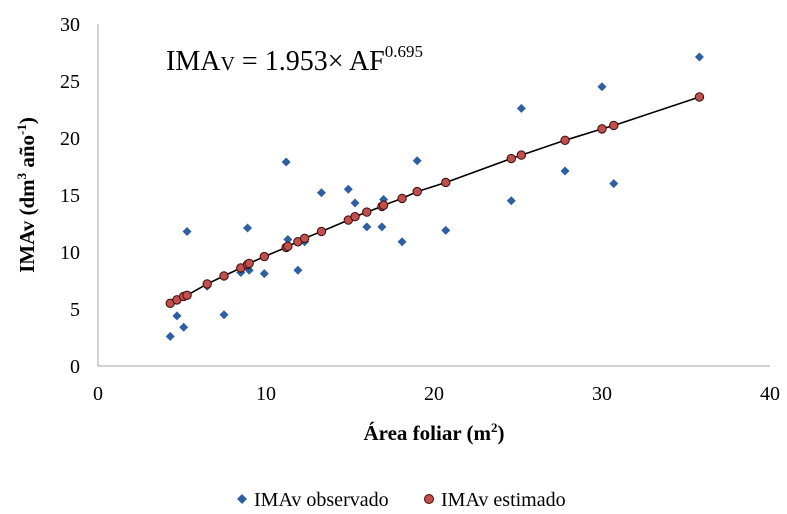 Image resolution: width=787 pixels, height=514 pixels. I want to click on y-tick-labels: 0 5 10 15 20 25 30, so click(70, 196).